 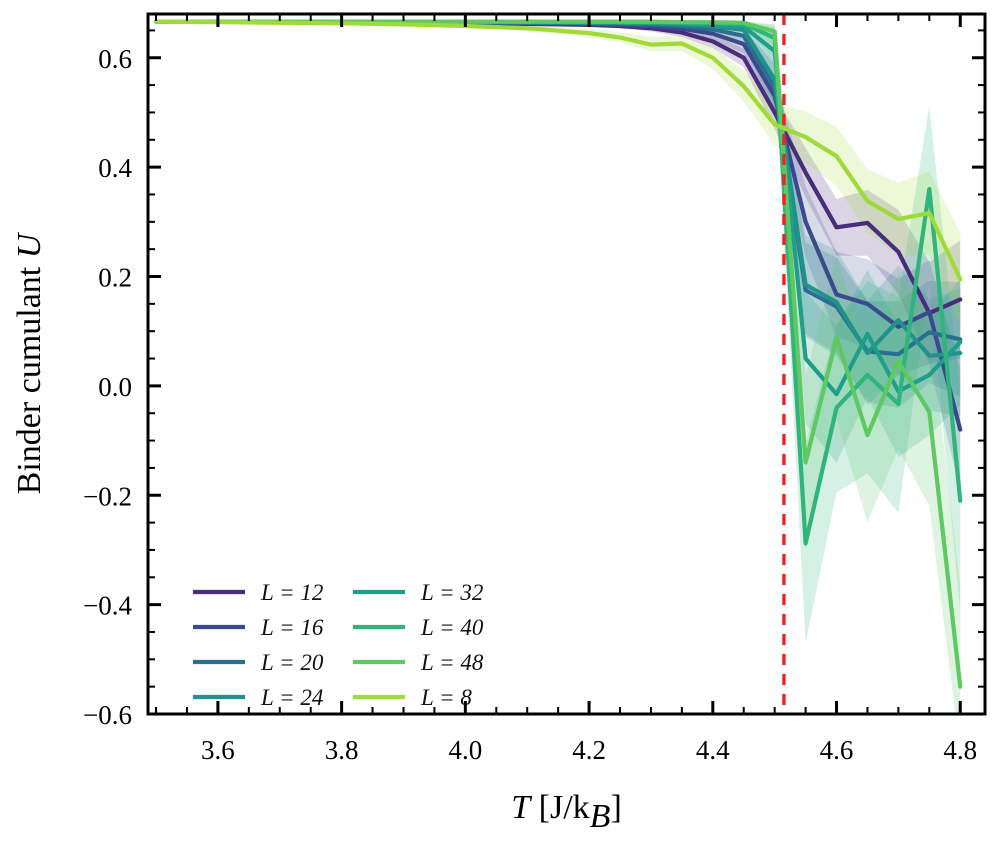 I want to click on legend-entry-L=48: L = 48, so click(x=418, y=662).